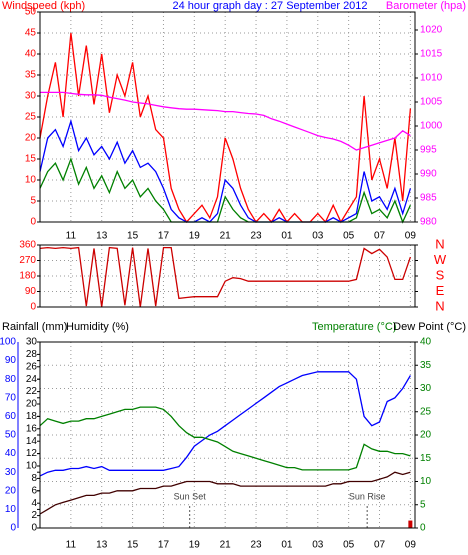  I want to click on y-tick-label: 180, so click(27, 276).